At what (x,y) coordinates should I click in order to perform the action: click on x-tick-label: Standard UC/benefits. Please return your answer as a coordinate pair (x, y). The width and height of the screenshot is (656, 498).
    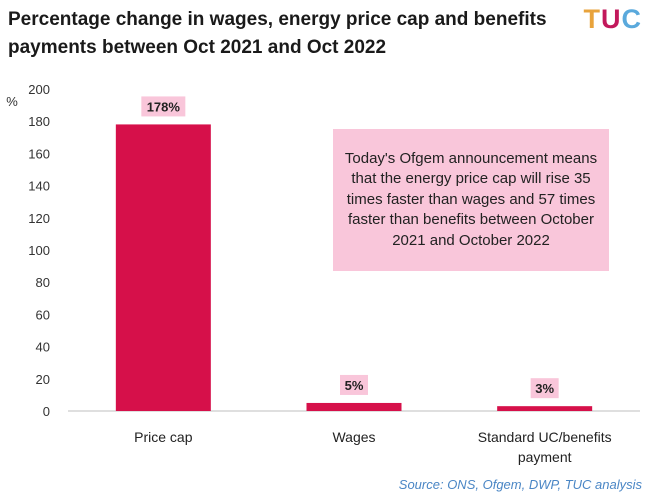
    Looking at the image, I should click on (545, 437).